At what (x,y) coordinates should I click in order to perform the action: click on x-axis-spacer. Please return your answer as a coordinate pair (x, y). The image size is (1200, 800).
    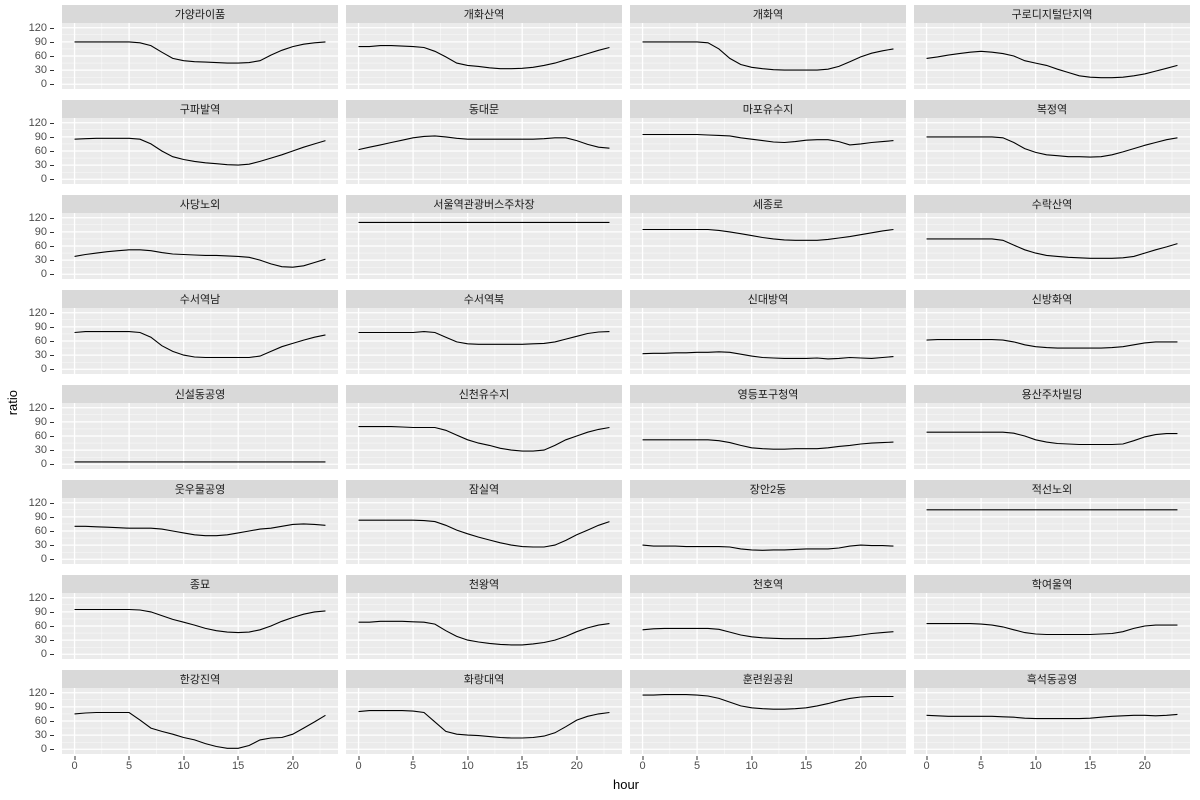
    Looking at the image, I should click on (37, 765).